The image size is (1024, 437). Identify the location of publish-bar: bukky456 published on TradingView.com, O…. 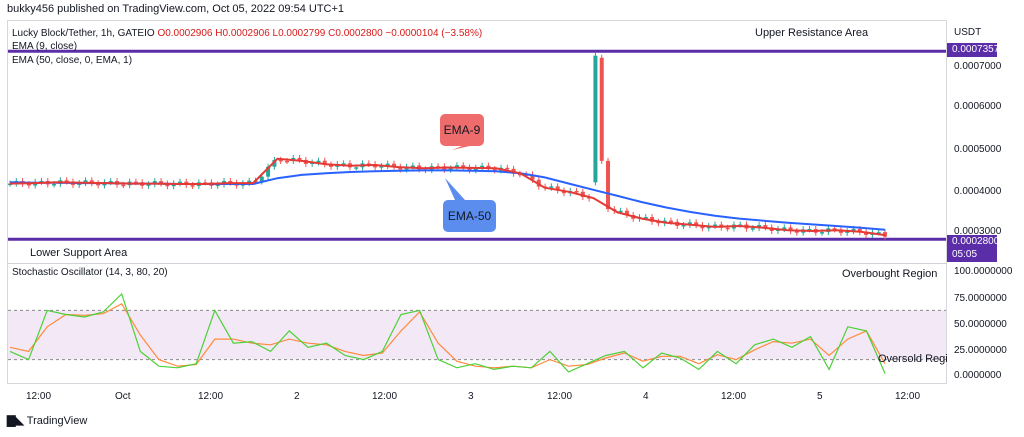
(512, 10).